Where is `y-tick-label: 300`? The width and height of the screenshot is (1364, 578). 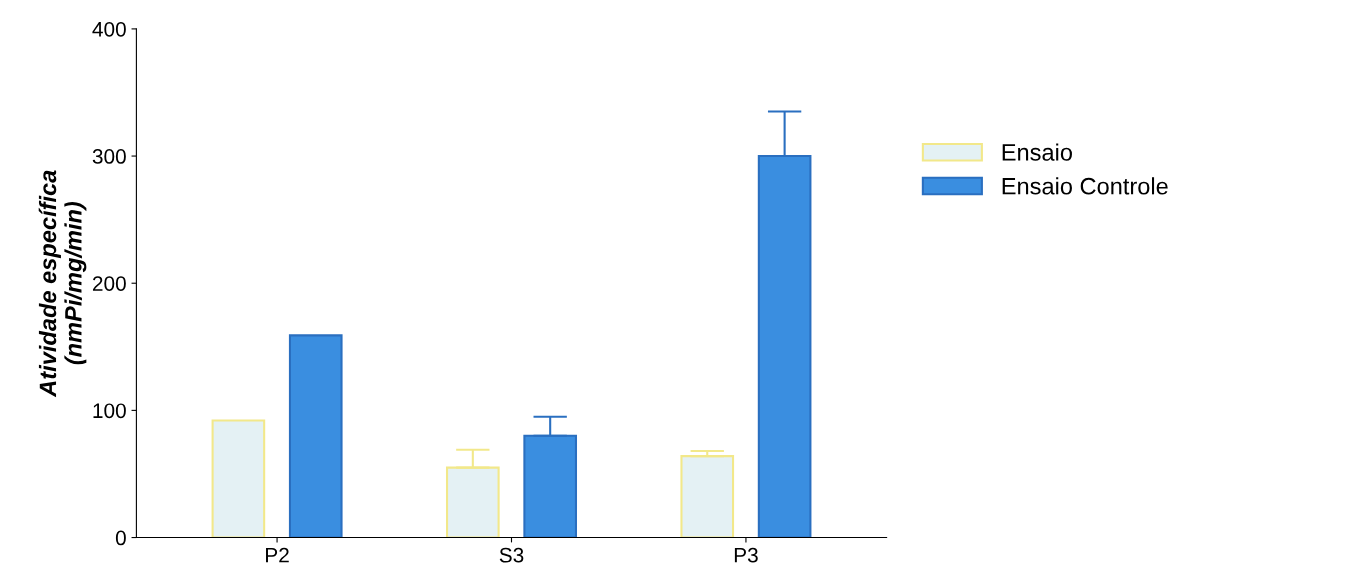
y-tick-label: 300 is located at coordinates (109, 156).